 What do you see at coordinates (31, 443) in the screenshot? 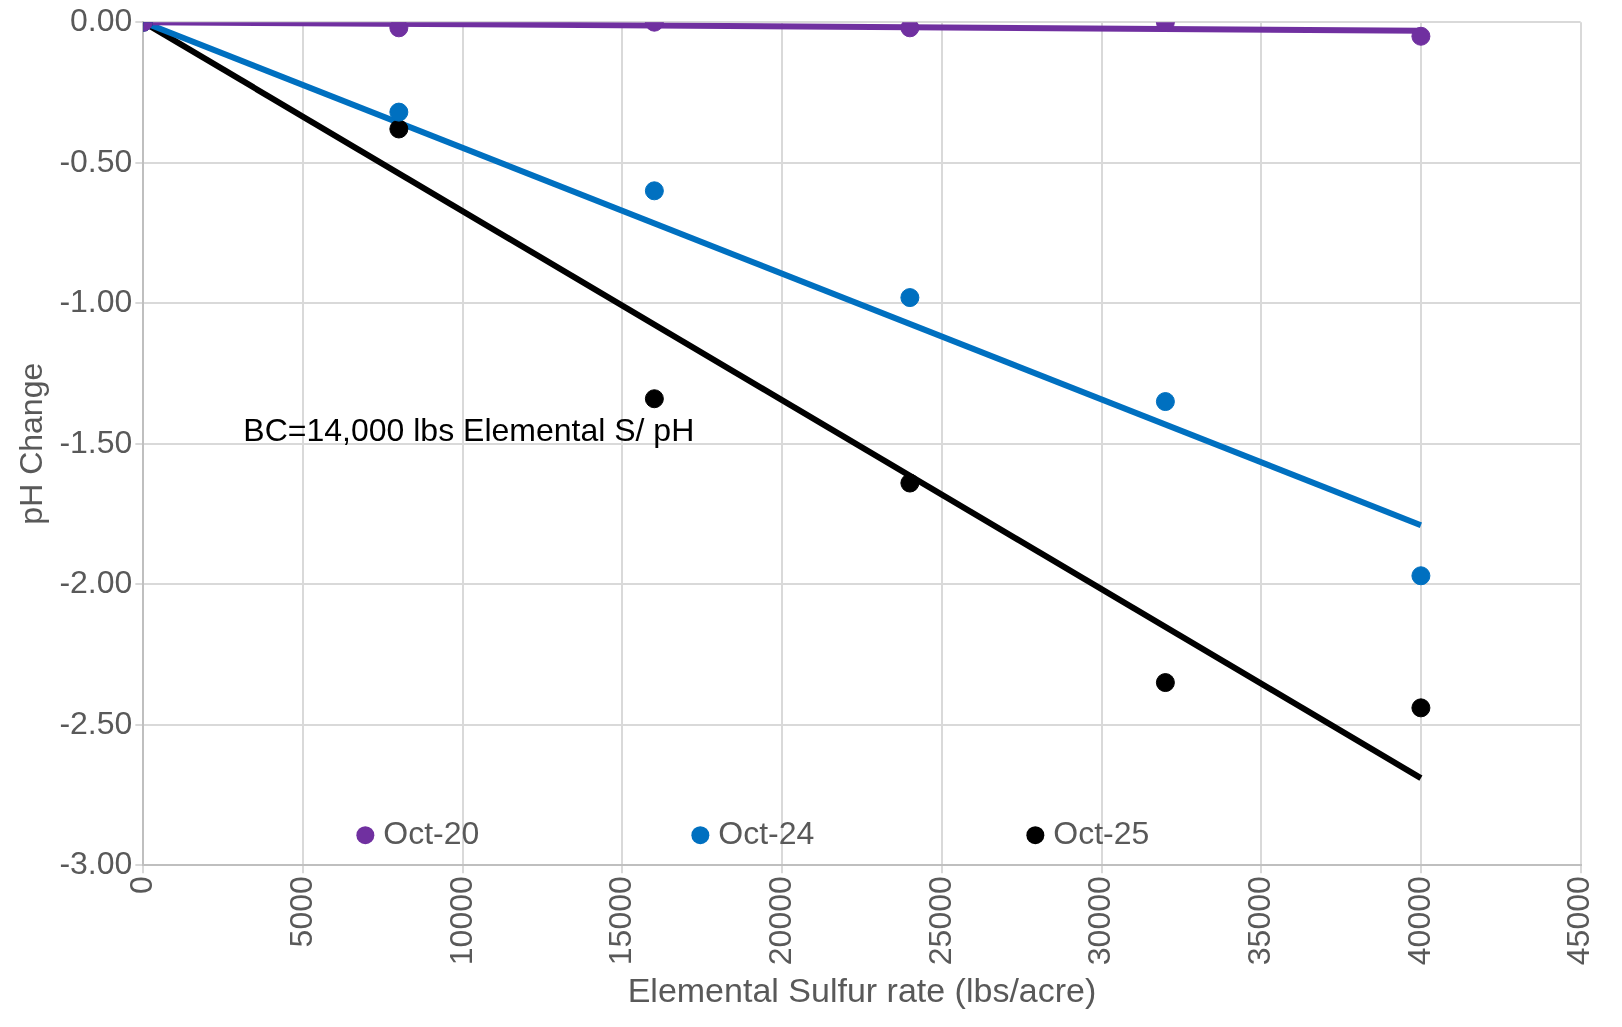
I see `y-axis-title: pH Change` at bounding box center [31, 443].